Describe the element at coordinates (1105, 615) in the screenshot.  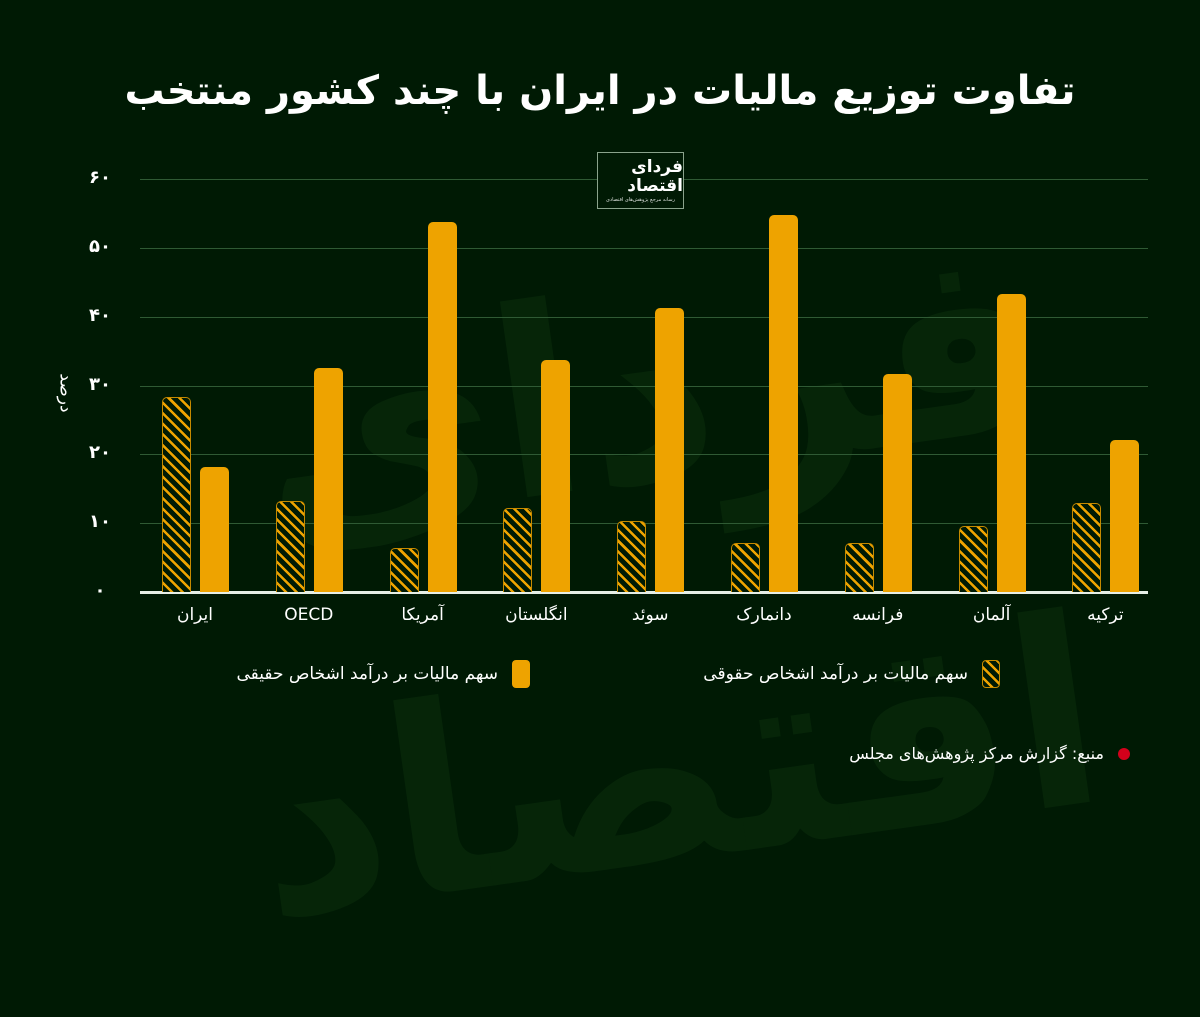
I see `x-category-label: ترکیه` at that location.